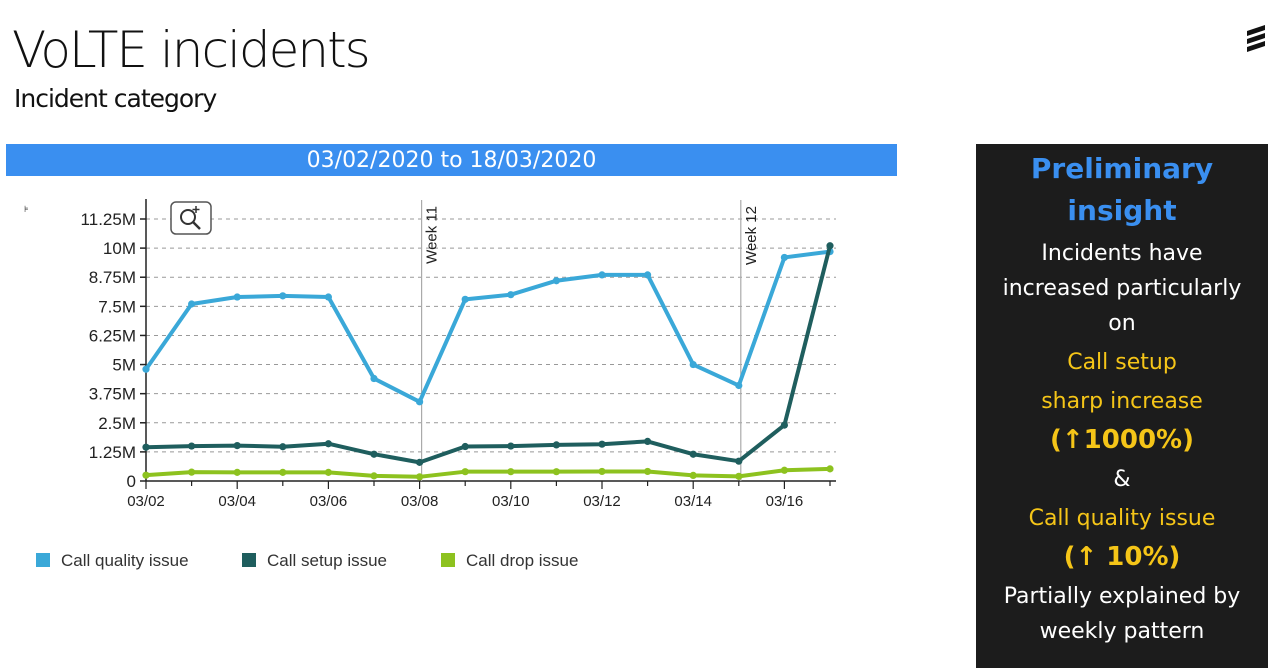 This screenshot has width=1280, height=668. What do you see at coordinates (119, 248) in the screenshot?
I see `y-tick-label: 10M` at bounding box center [119, 248].